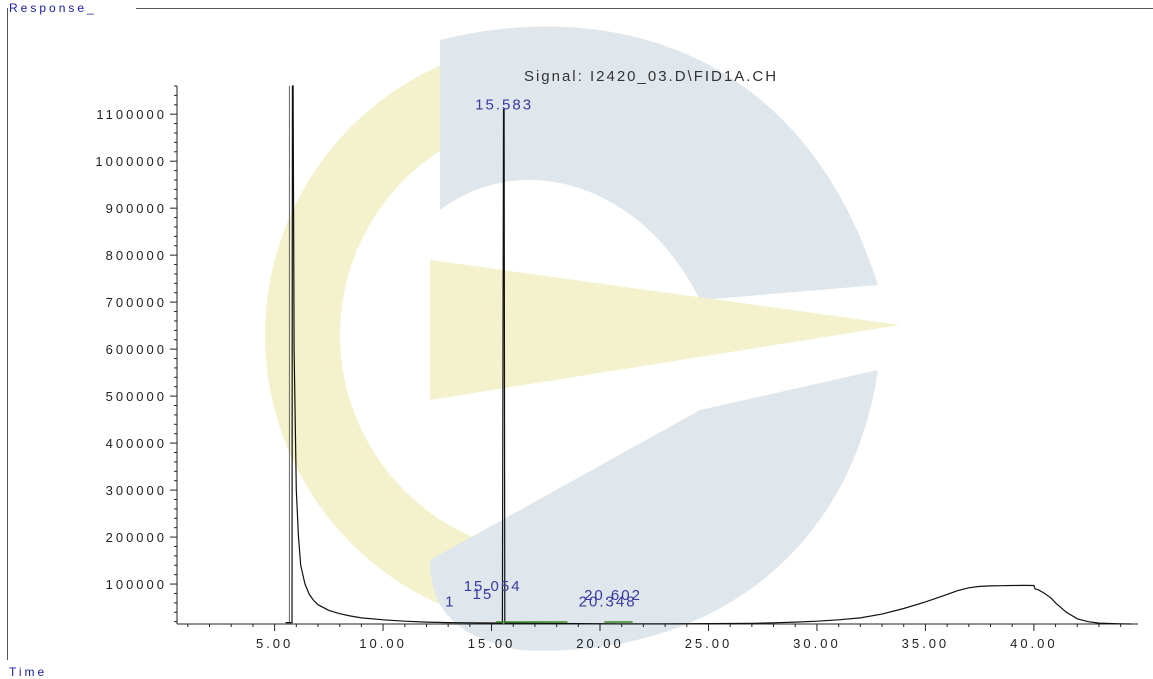 This screenshot has height=679, width=1153. Describe the element at coordinates (613, 595) in the screenshot. I see `peak-label: 20.602` at that location.